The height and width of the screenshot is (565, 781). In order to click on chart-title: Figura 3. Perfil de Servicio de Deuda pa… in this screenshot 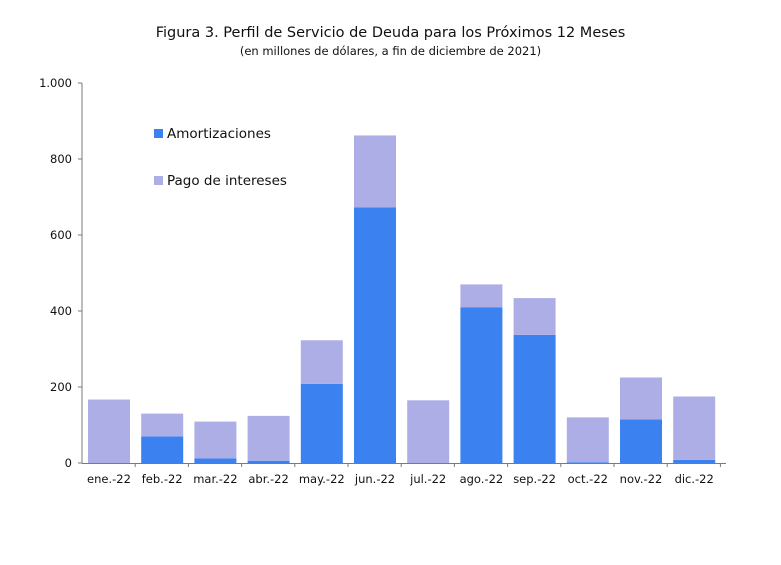, I will do `click(390, 33)`.